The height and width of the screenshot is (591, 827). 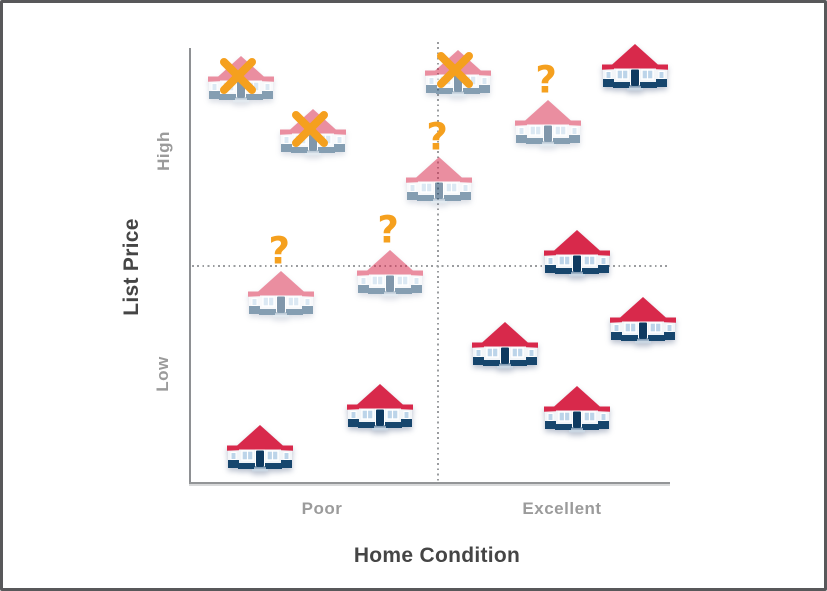 What do you see at coordinates (190, 266) in the screenshot?
I see `y-axis-line` at bounding box center [190, 266].